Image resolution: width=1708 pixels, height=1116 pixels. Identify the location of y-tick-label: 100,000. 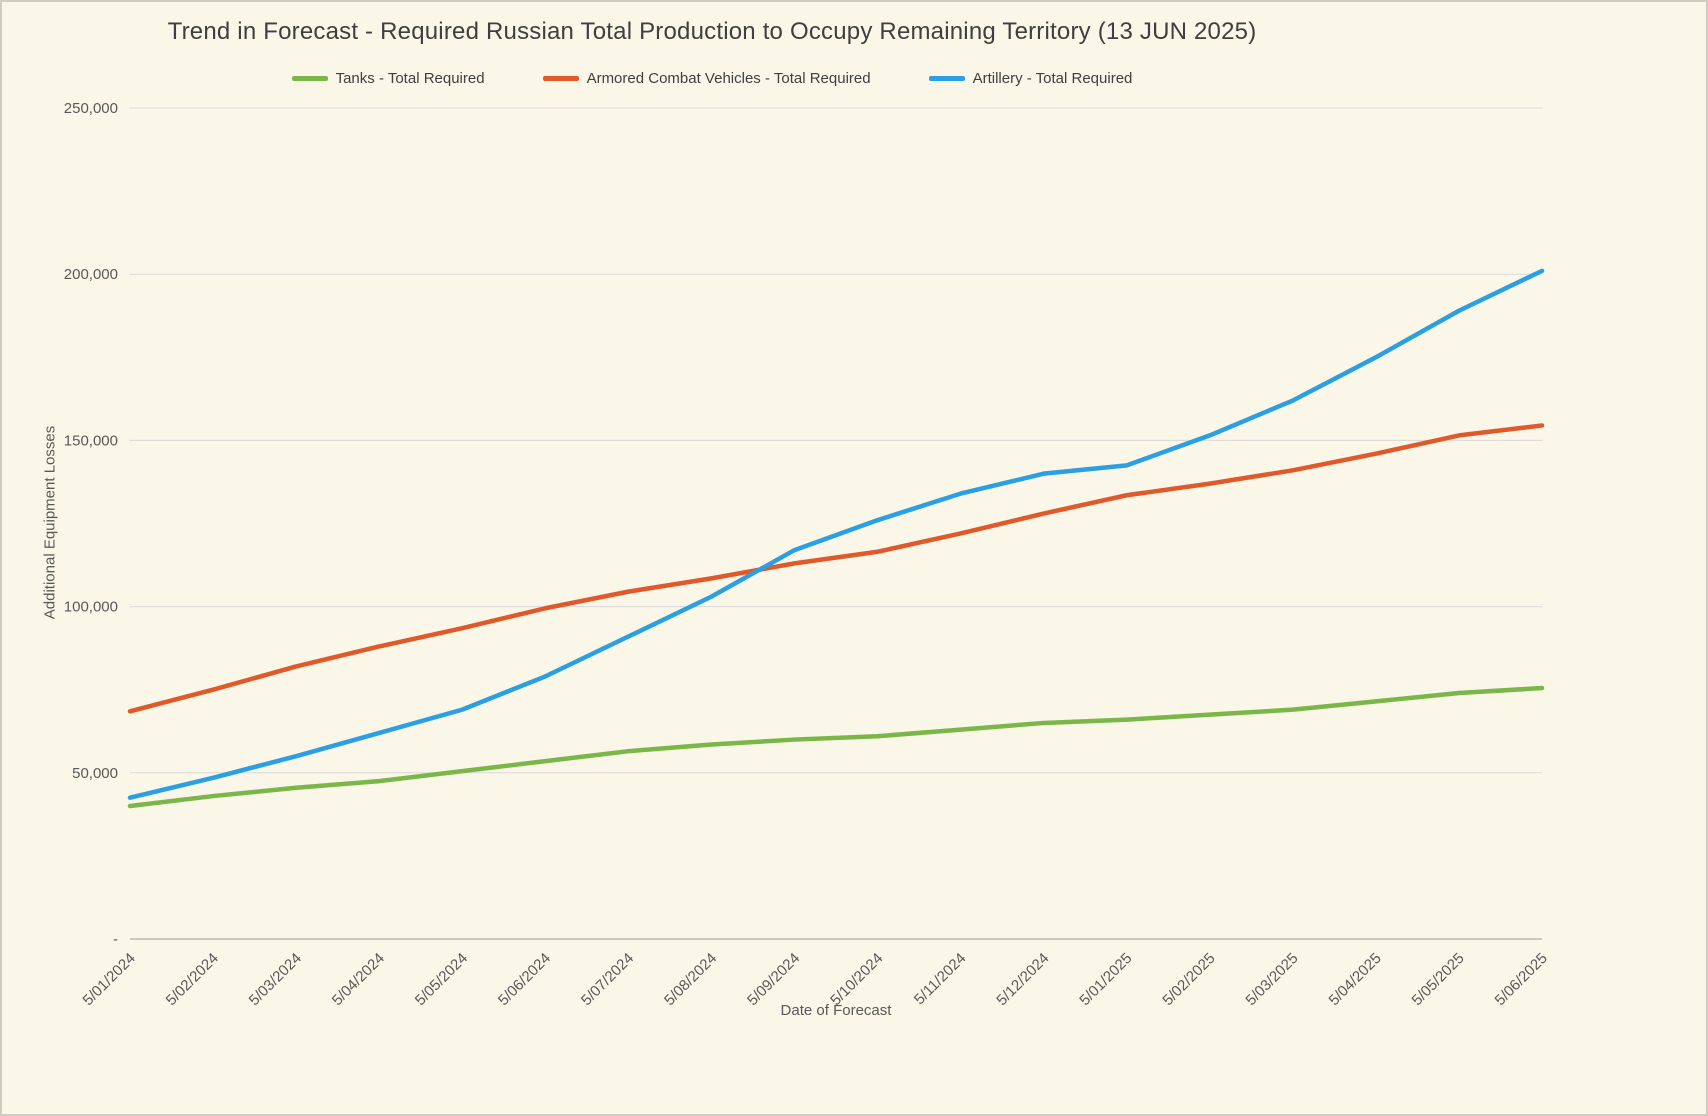
(91, 607).